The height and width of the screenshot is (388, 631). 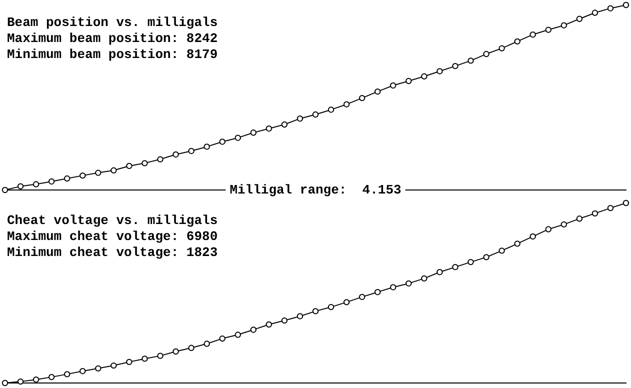 I want to click on text: Cheat voltage vs. milligals, so click(x=112, y=220).